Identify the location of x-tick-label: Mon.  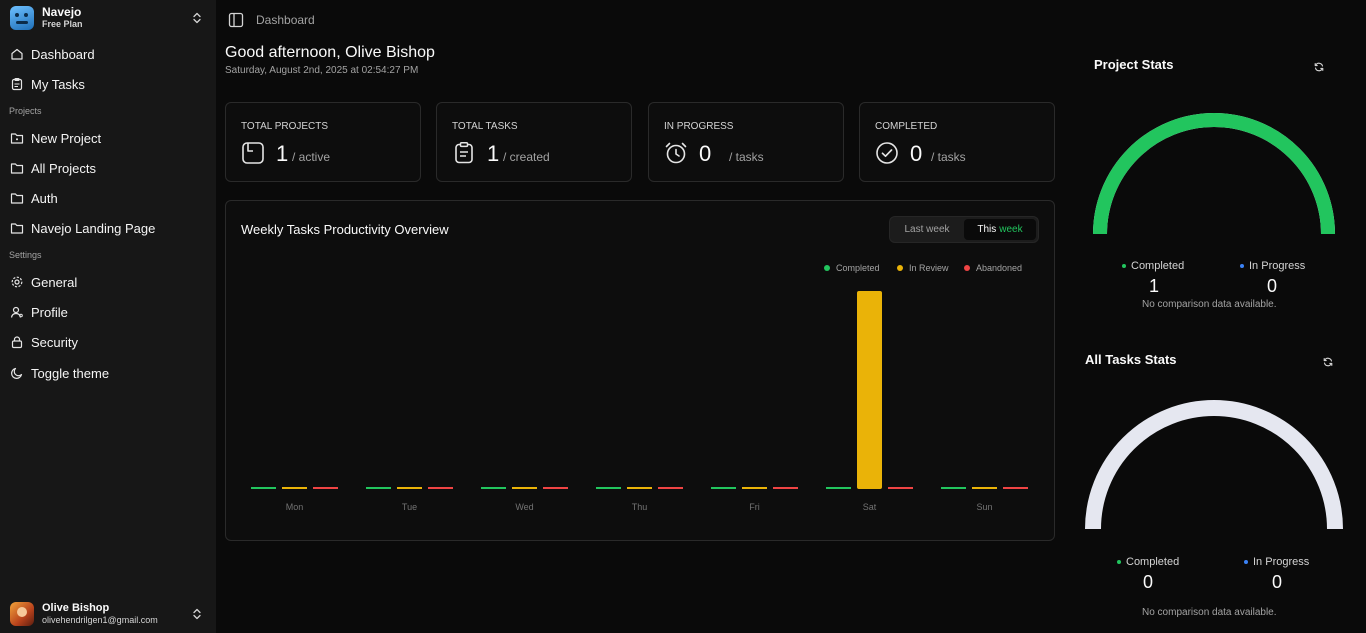
(295, 507).